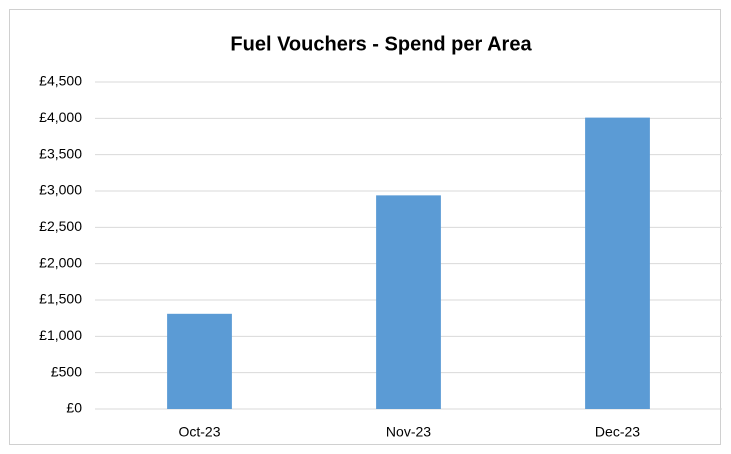  I want to click on y-tick-label: £1,000, so click(60, 335).